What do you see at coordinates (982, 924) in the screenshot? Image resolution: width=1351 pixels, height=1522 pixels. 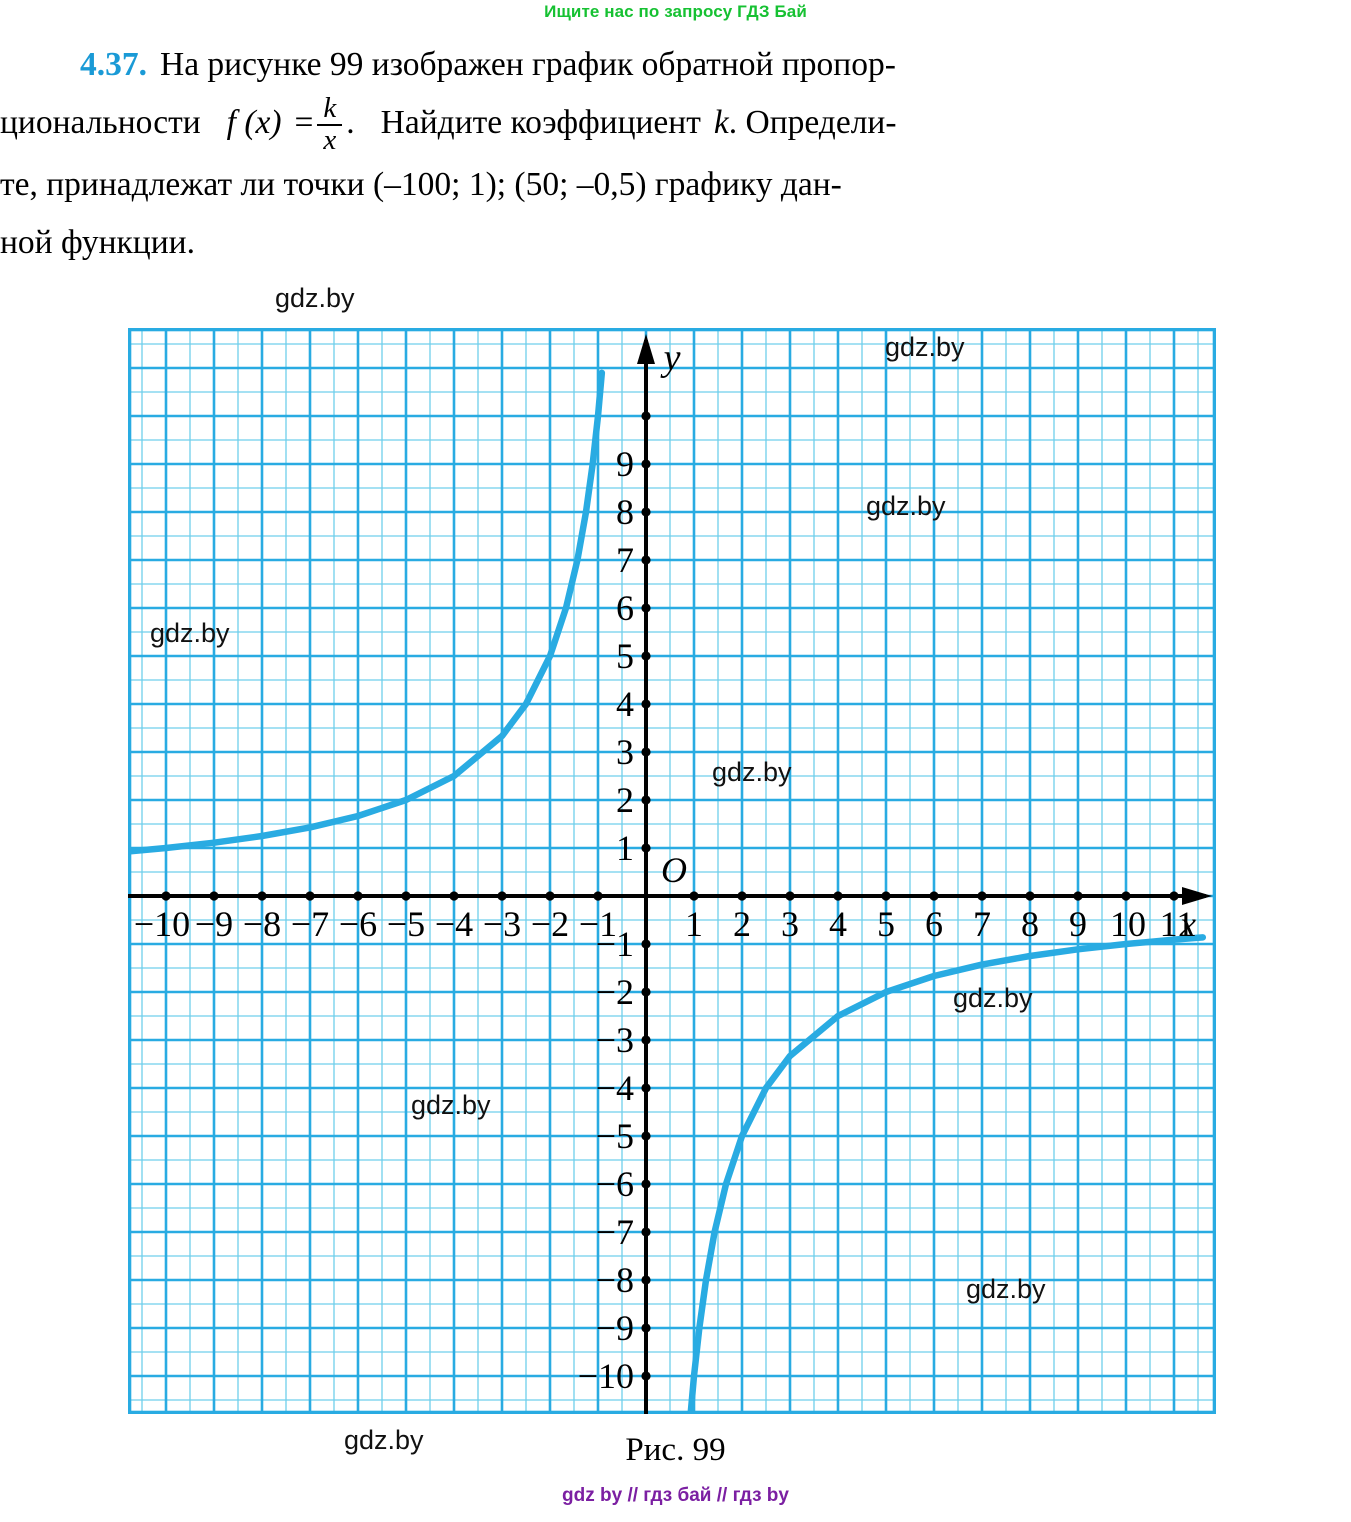 I see `x-tick-label-7: 7` at bounding box center [982, 924].